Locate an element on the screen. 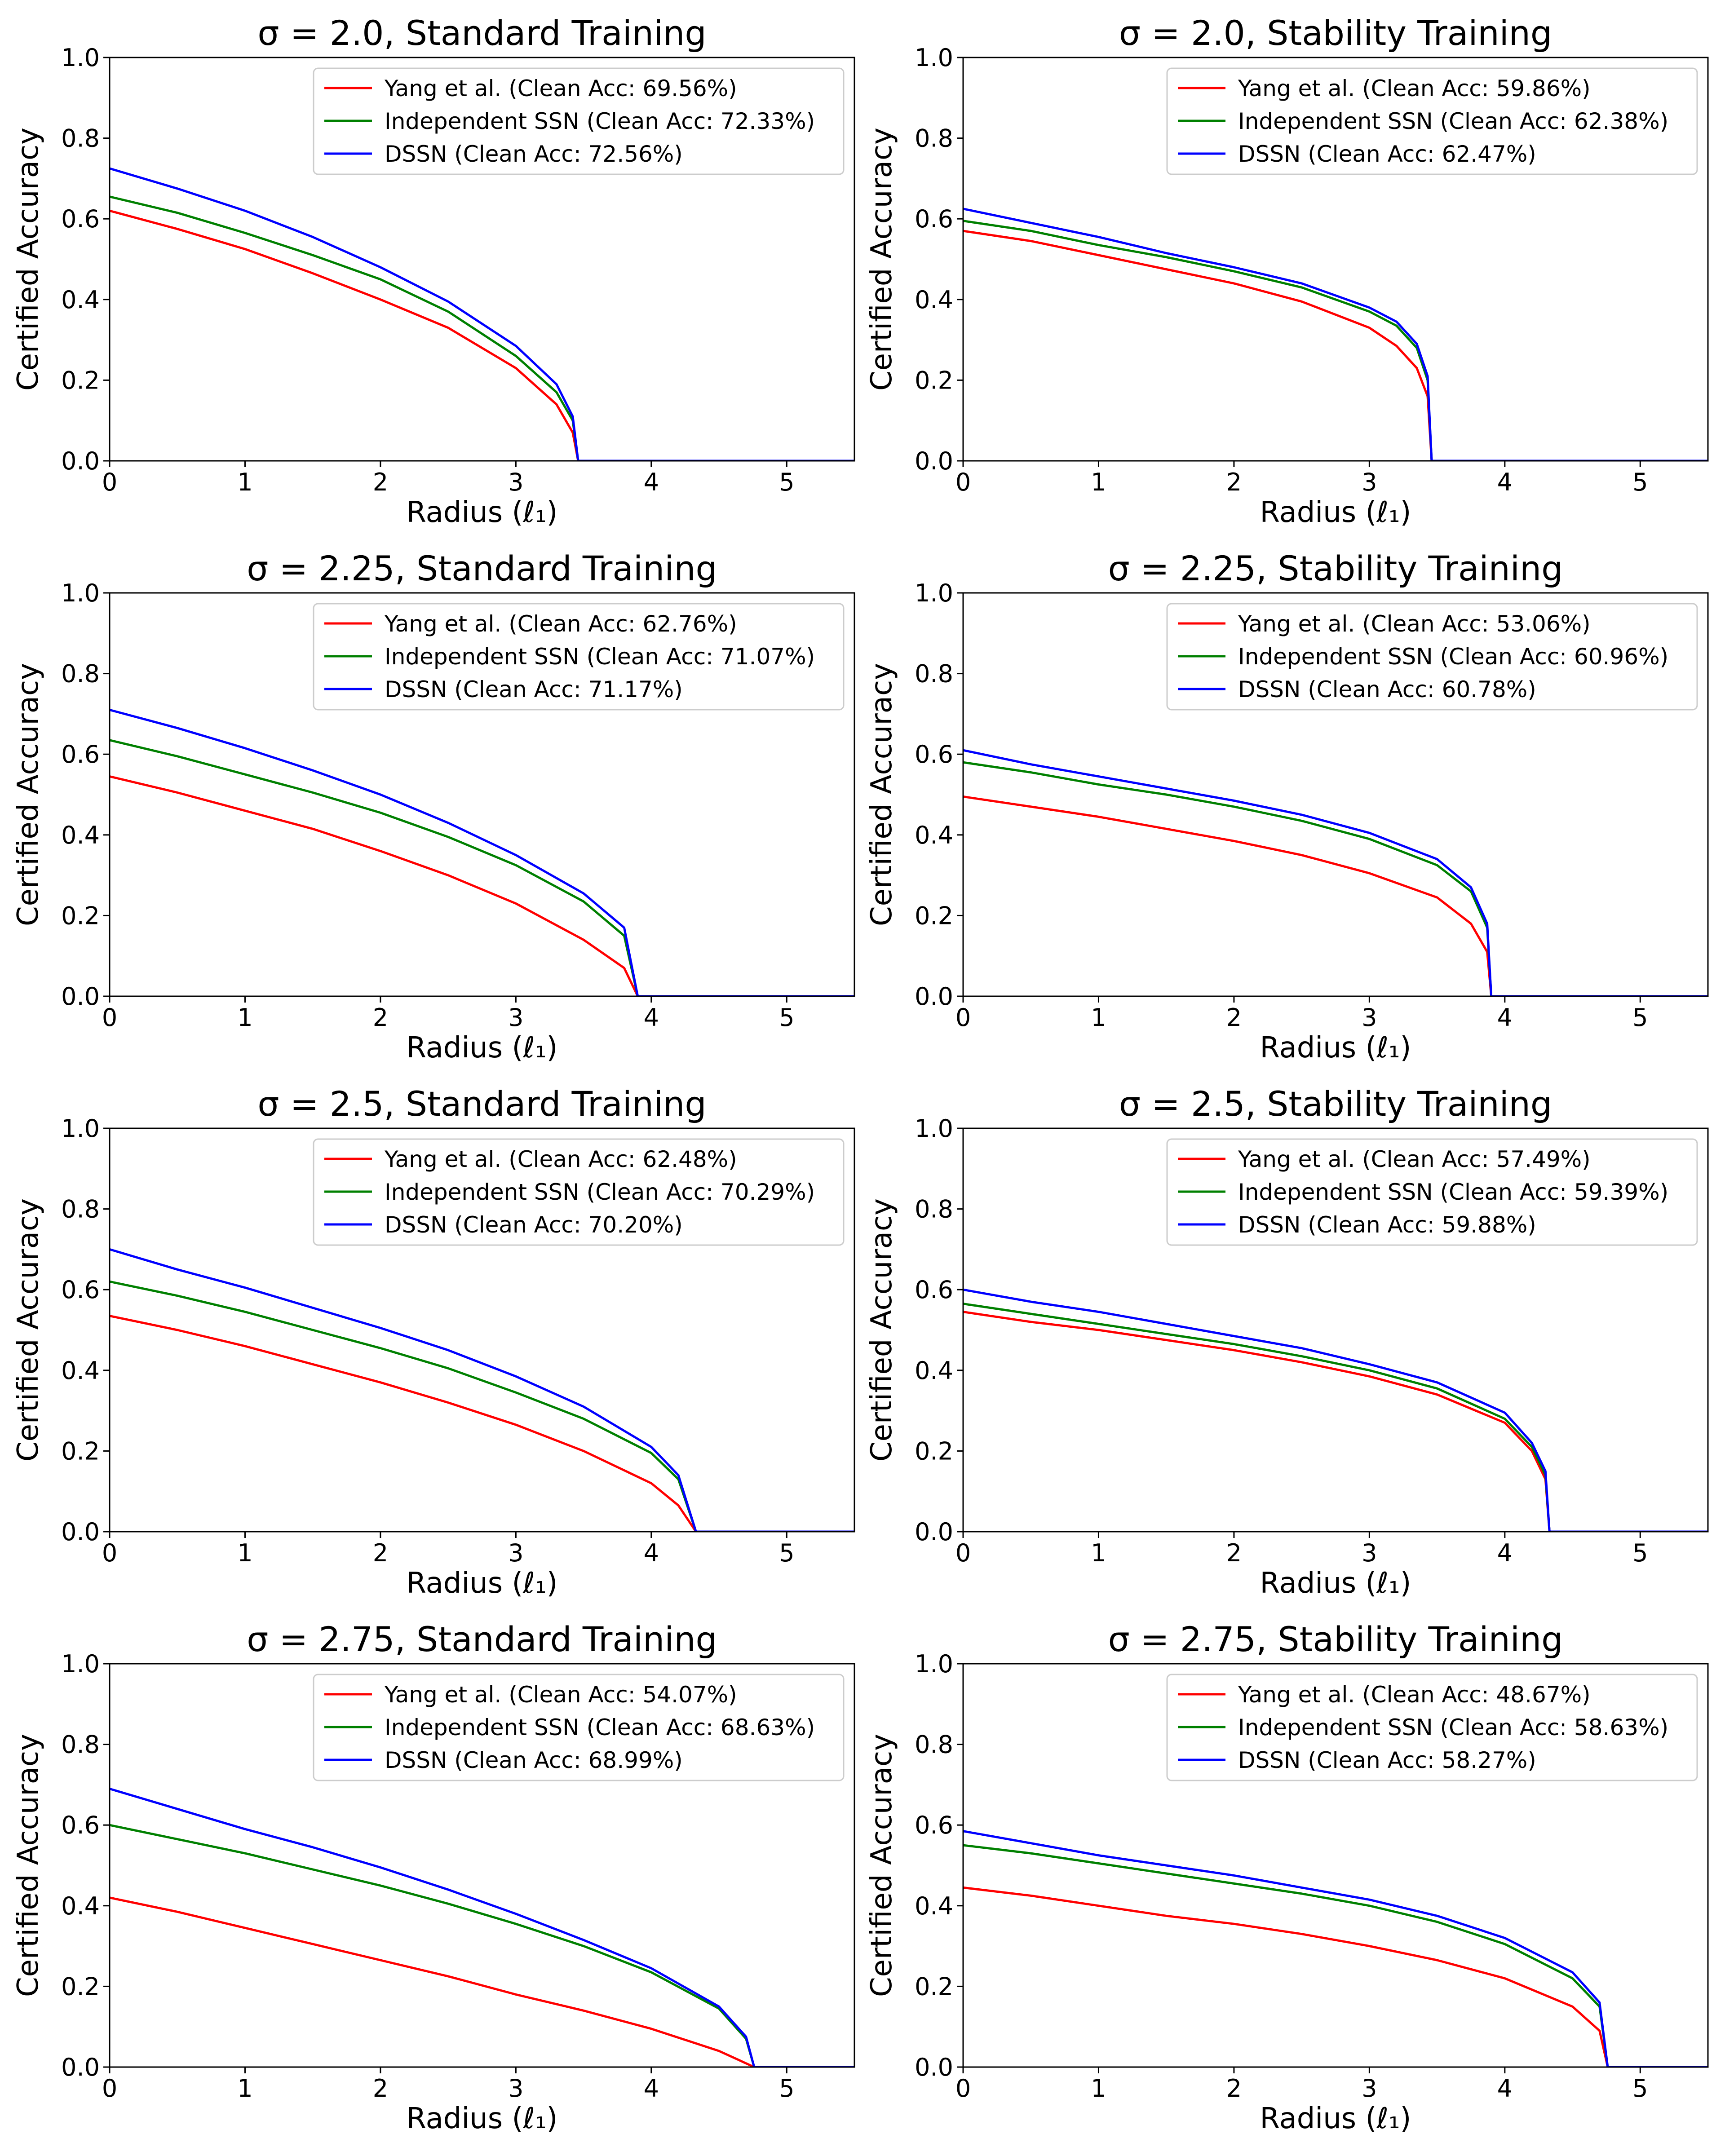 This screenshot has height=2156, width=1725. legend-label: Yang et al. (Clean Acc: 69.56%) is located at coordinates (560, 89).